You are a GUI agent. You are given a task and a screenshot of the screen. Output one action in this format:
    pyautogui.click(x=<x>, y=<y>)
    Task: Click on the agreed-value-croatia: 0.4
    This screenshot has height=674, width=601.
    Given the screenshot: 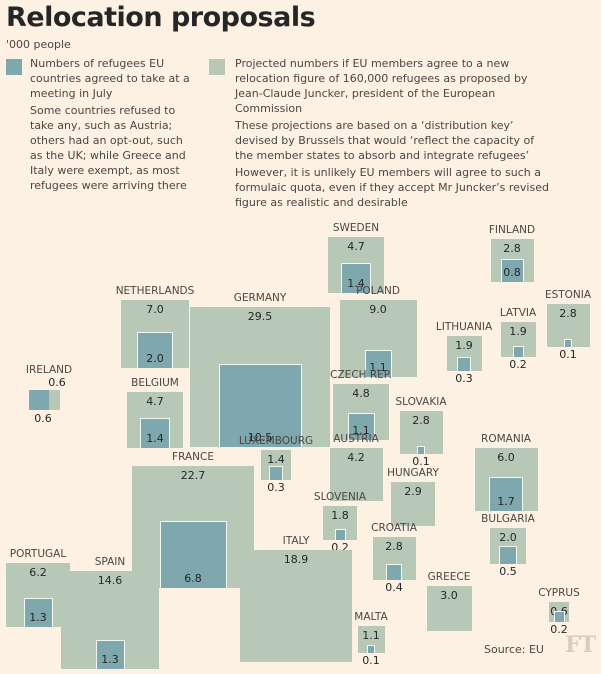 What is the action you would take?
    pyautogui.click(x=394, y=587)
    